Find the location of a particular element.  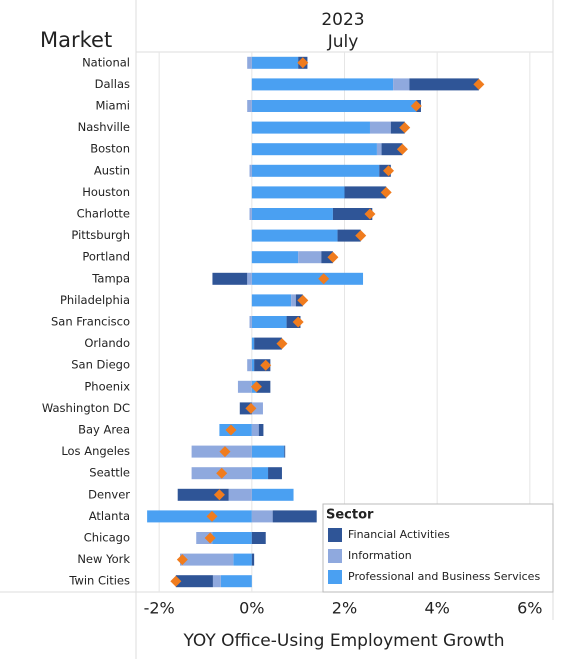

y-tick-label: Denver is located at coordinates (109, 494).